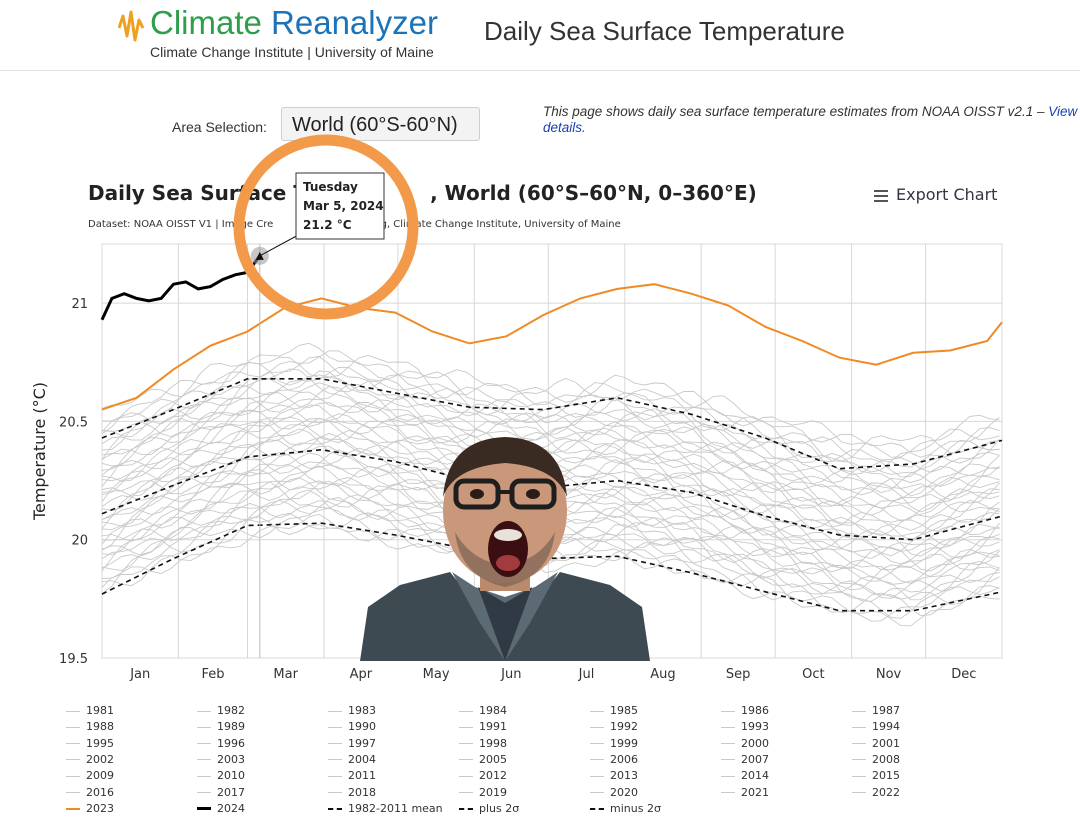 The width and height of the screenshot is (1080, 826). I want to click on legend-item: 1990, so click(352, 727).